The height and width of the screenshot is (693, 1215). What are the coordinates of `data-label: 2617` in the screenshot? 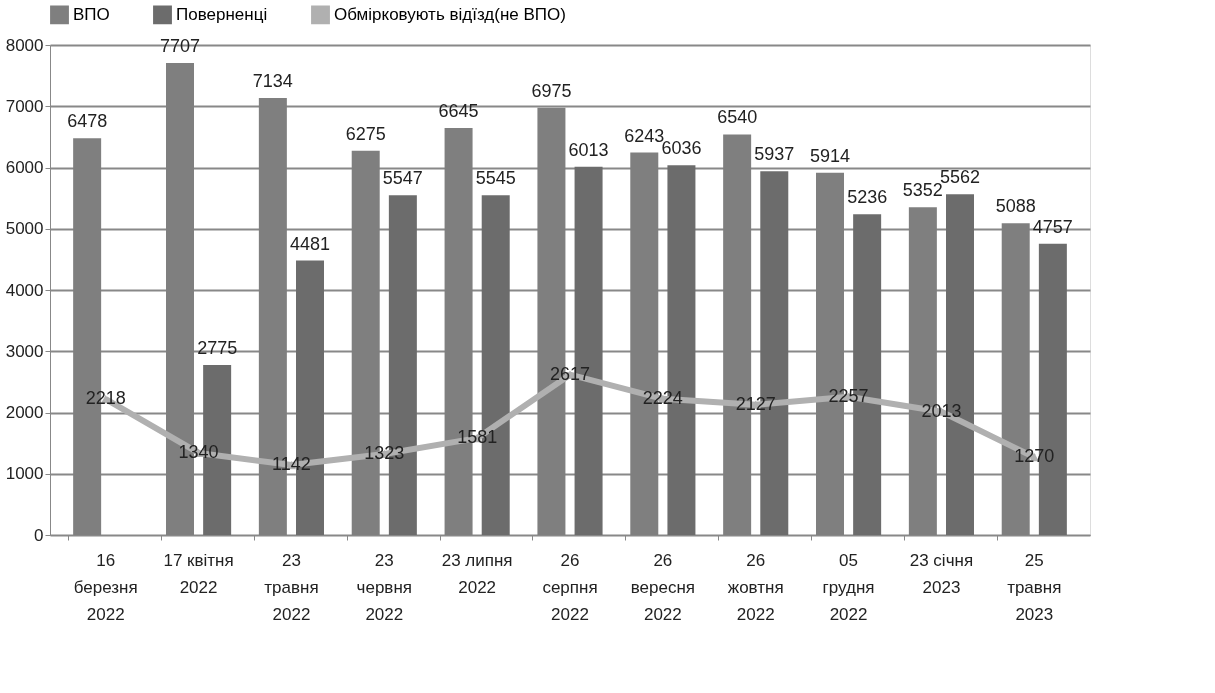 It's located at (570, 373).